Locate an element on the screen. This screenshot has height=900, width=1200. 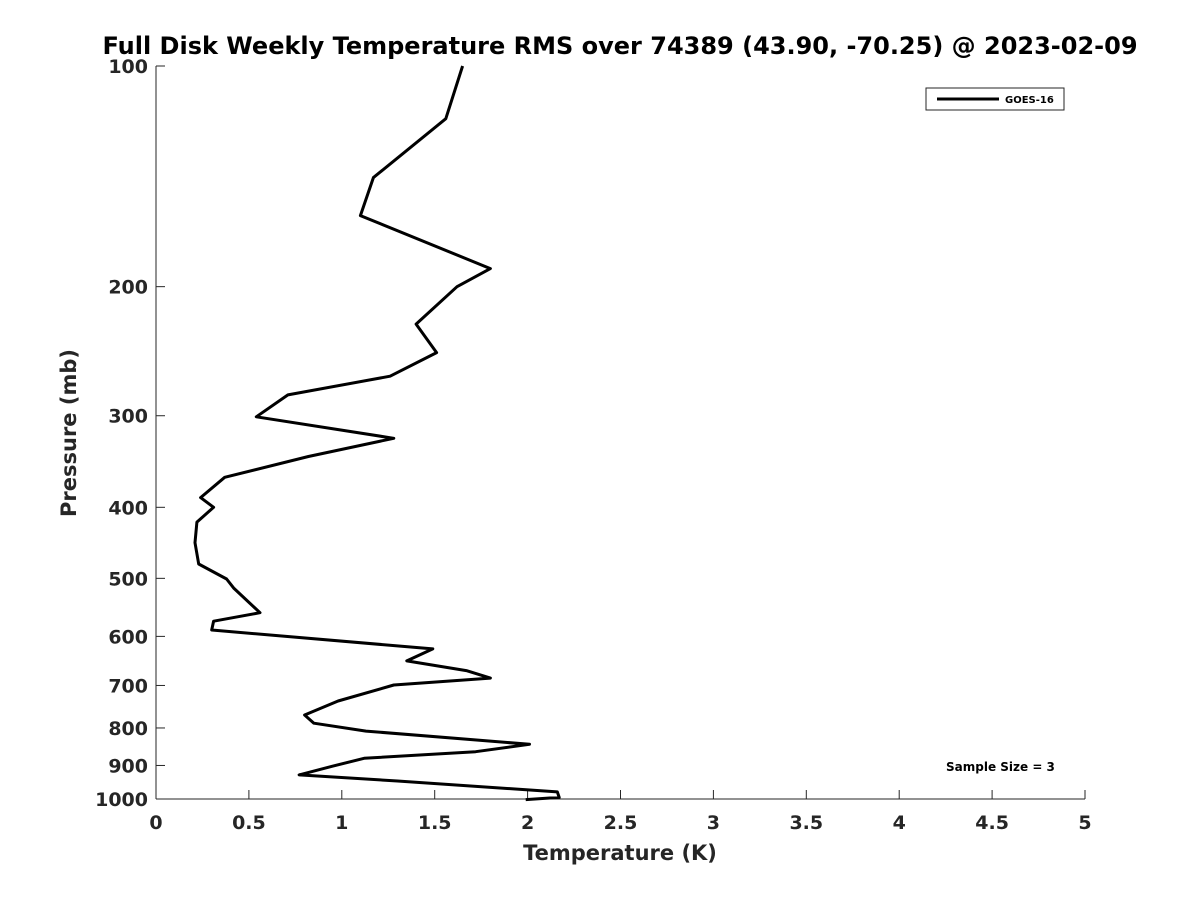
y-tick-label: 900 is located at coordinates (128, 766).